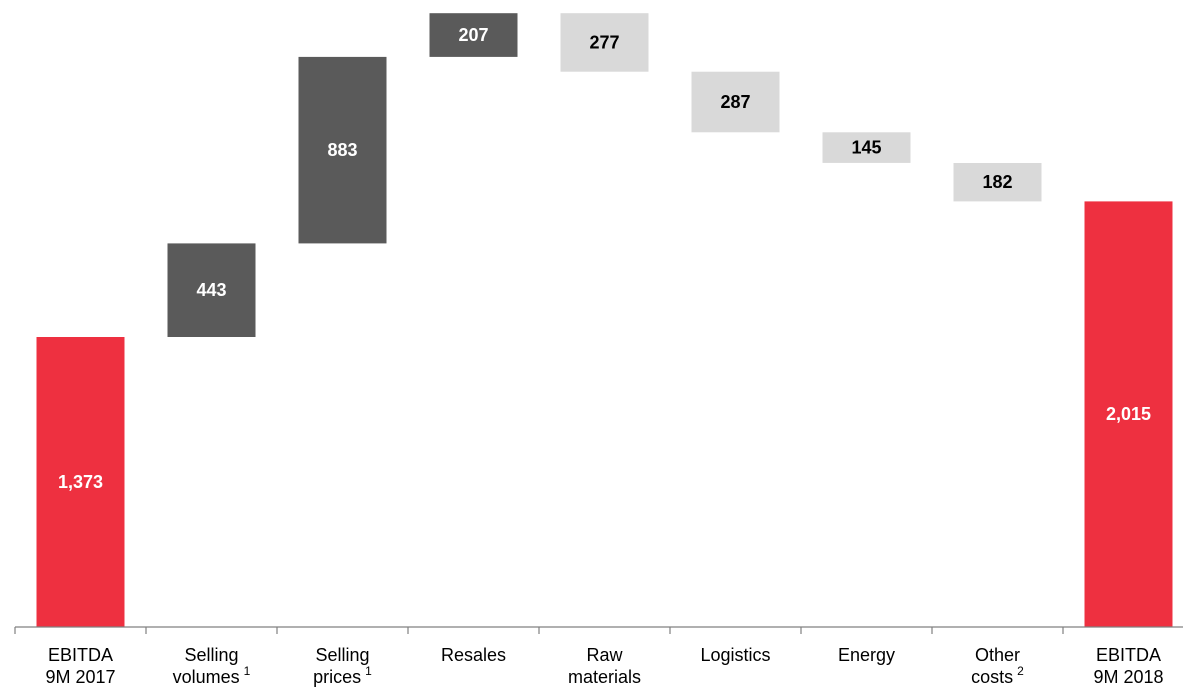 This screenshot has width=1183, height=687. Describe the element at coordinates (604, 655) in the screenshot. I see `category-label-4: Raw` at that location.